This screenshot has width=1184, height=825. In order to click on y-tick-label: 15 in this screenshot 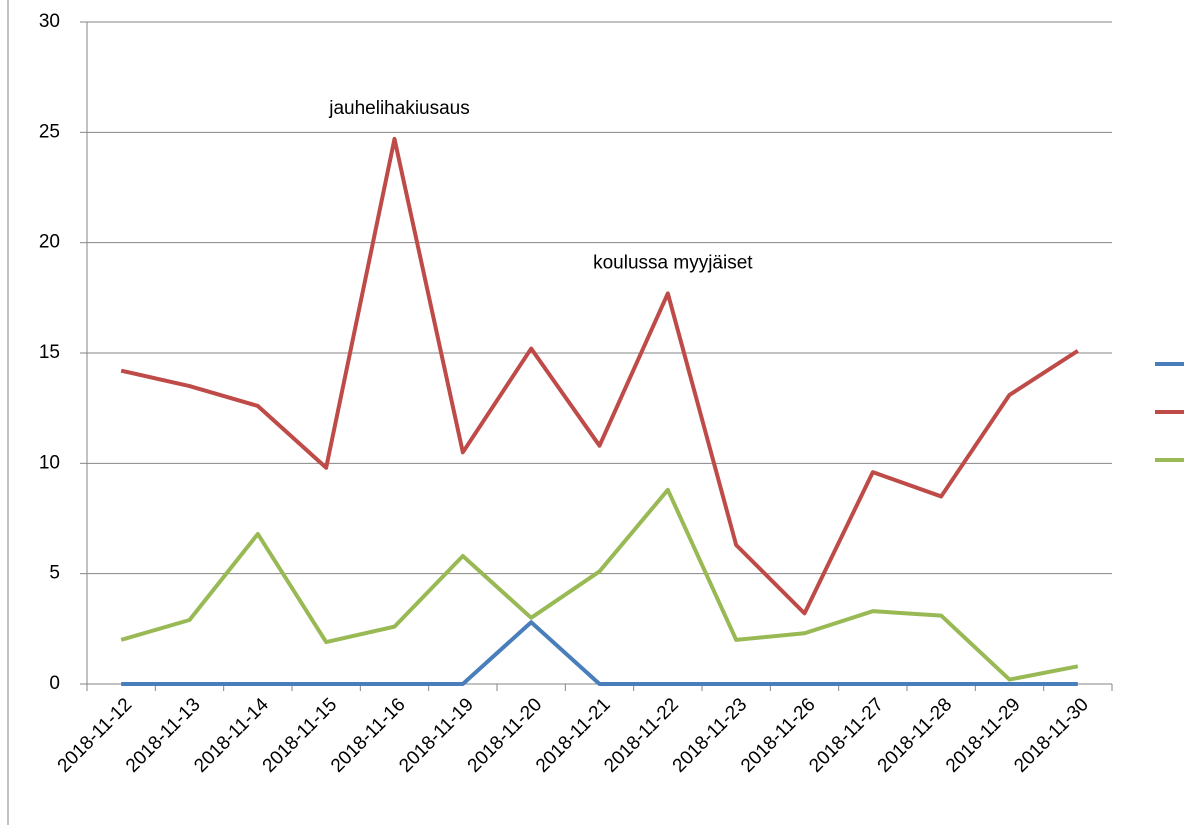, I will do `click(49, 352)`.